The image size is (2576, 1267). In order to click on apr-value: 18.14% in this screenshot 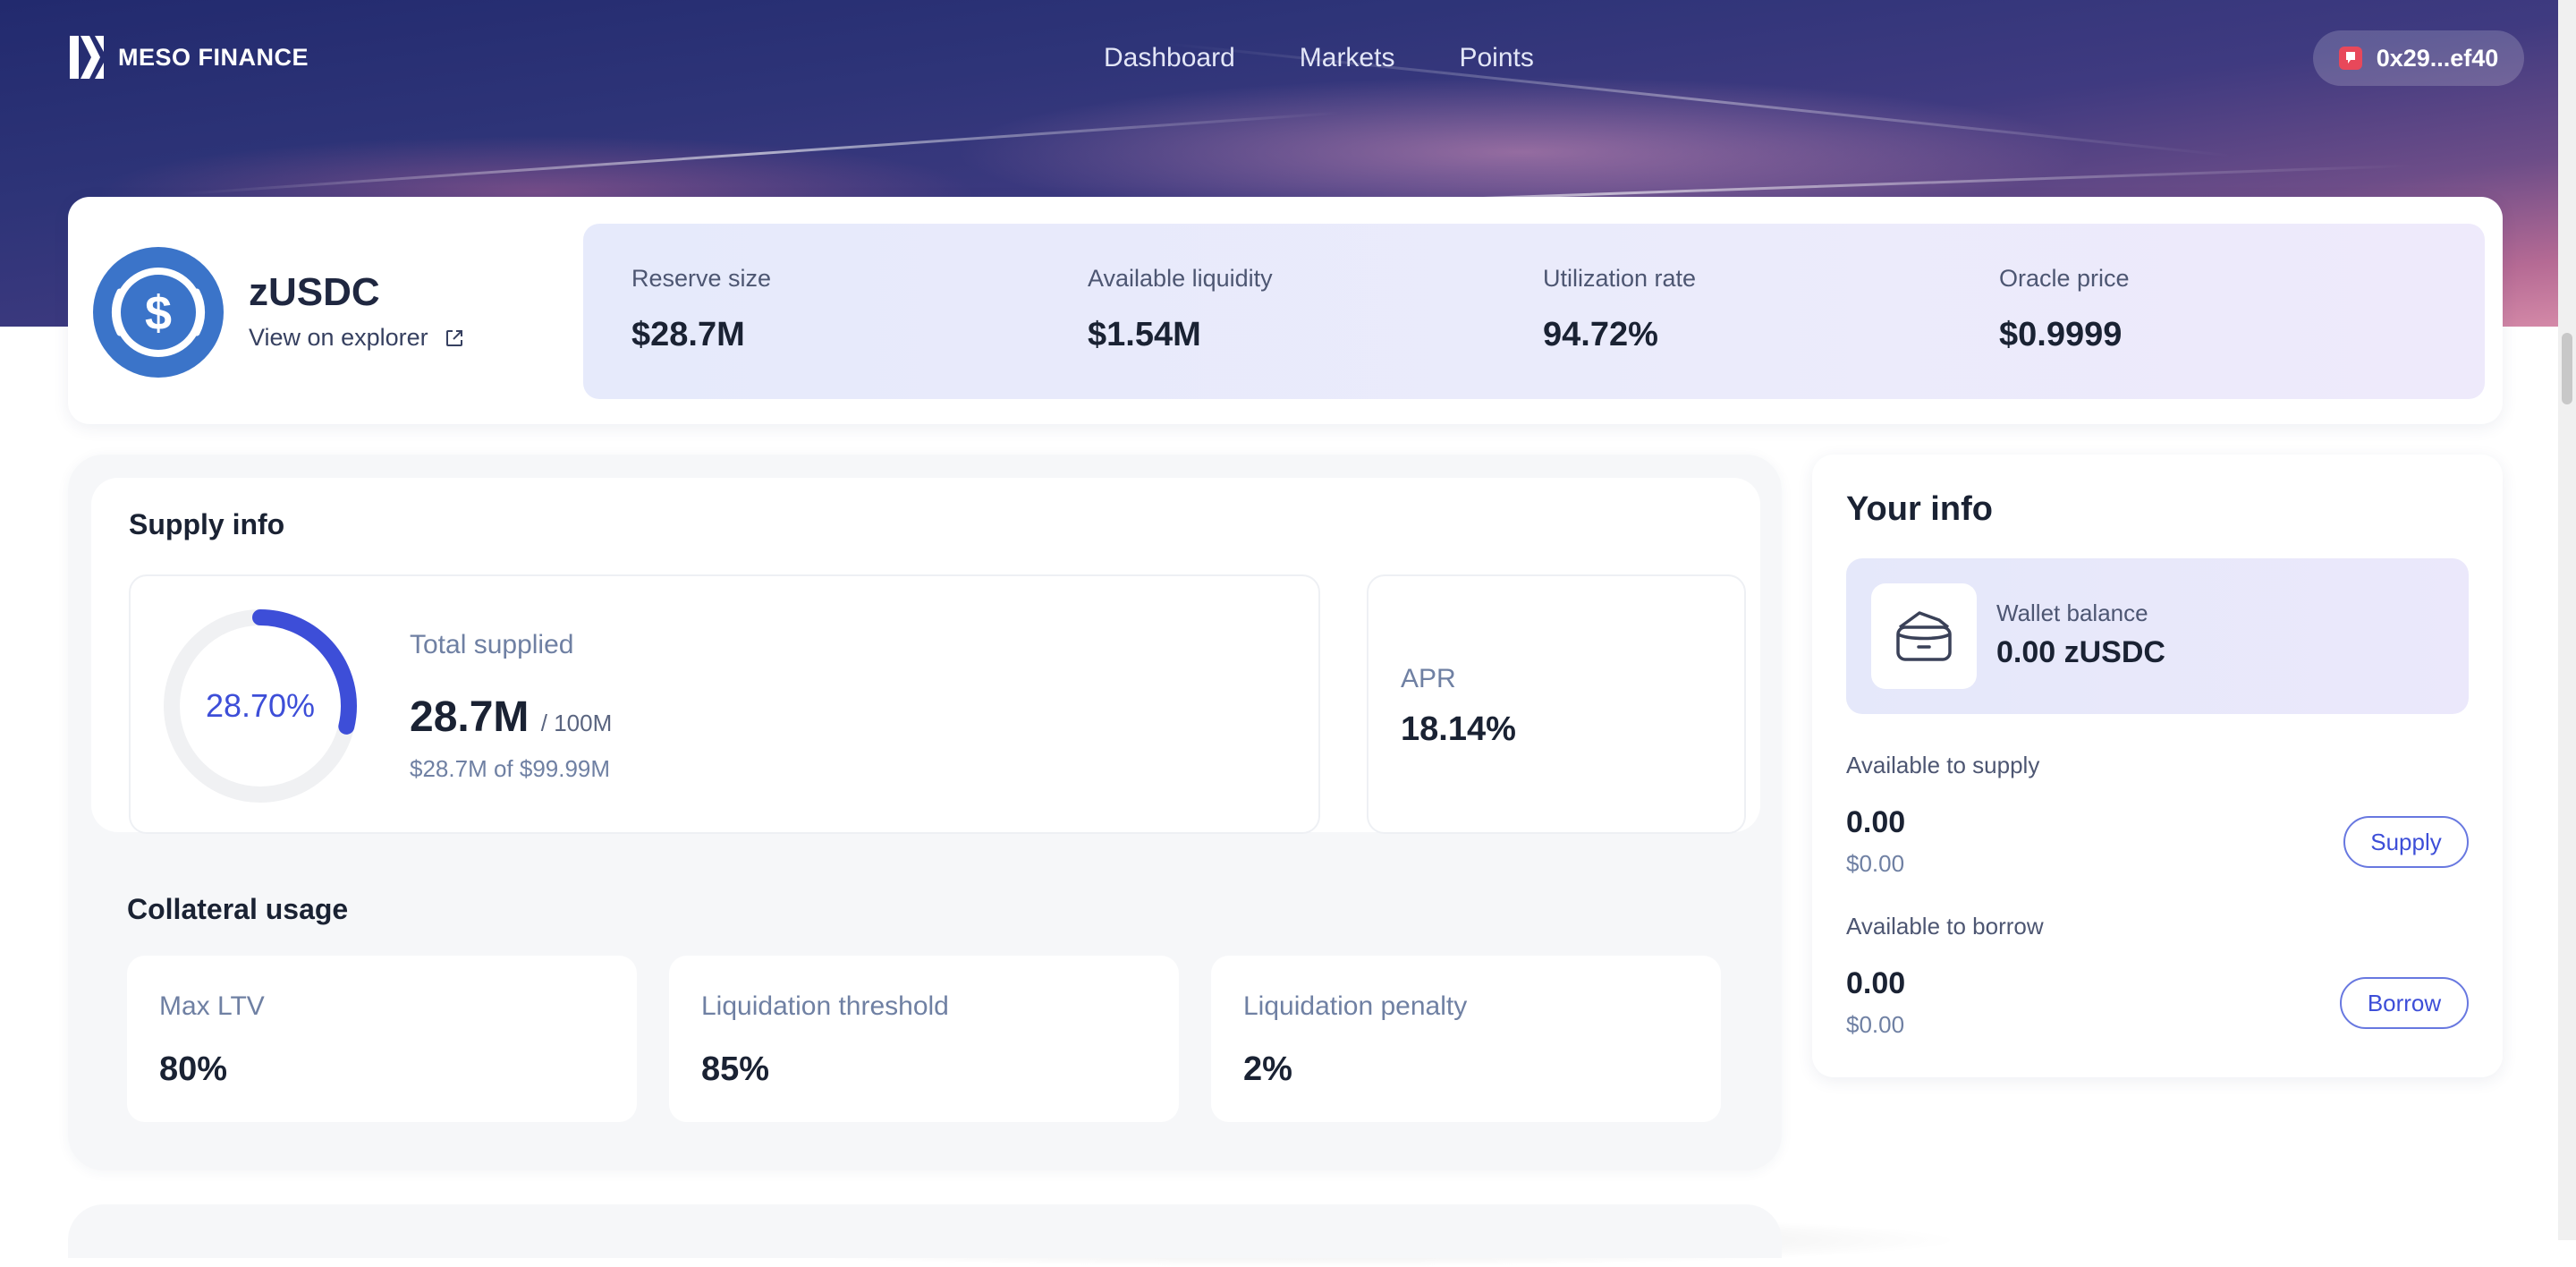, I will do `click(1458, 729)`.